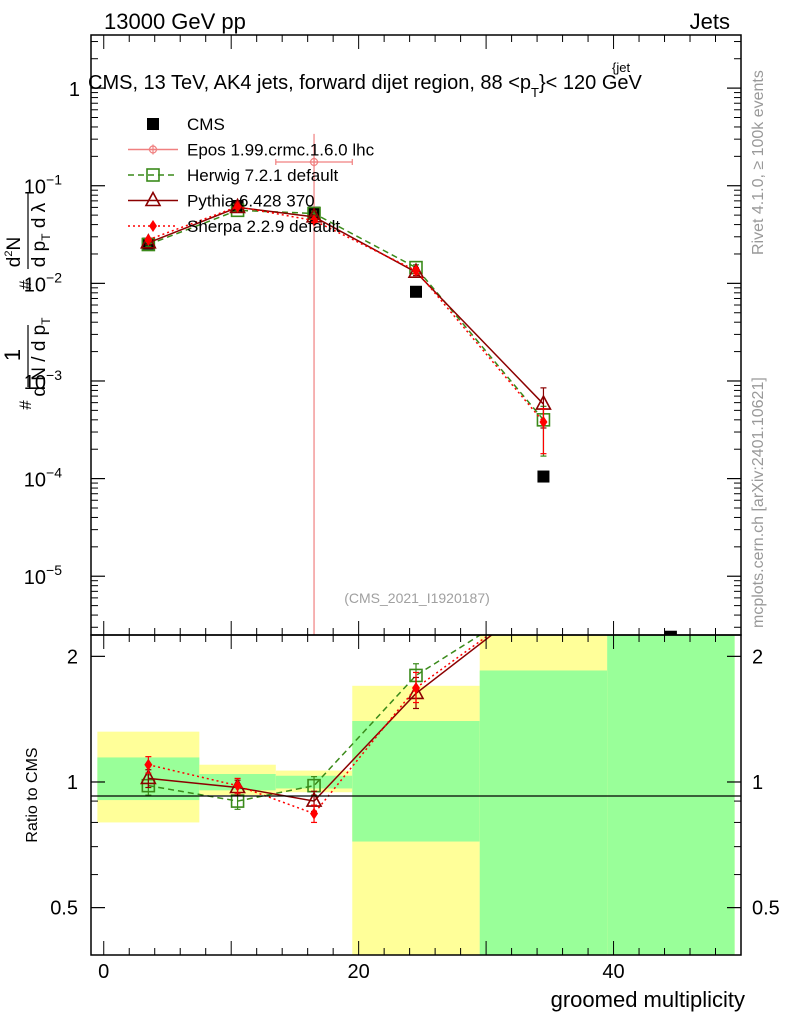 The width and height of the screenshot is (786, 1024). I want to click on main-line-pythia, so click(346, 305).